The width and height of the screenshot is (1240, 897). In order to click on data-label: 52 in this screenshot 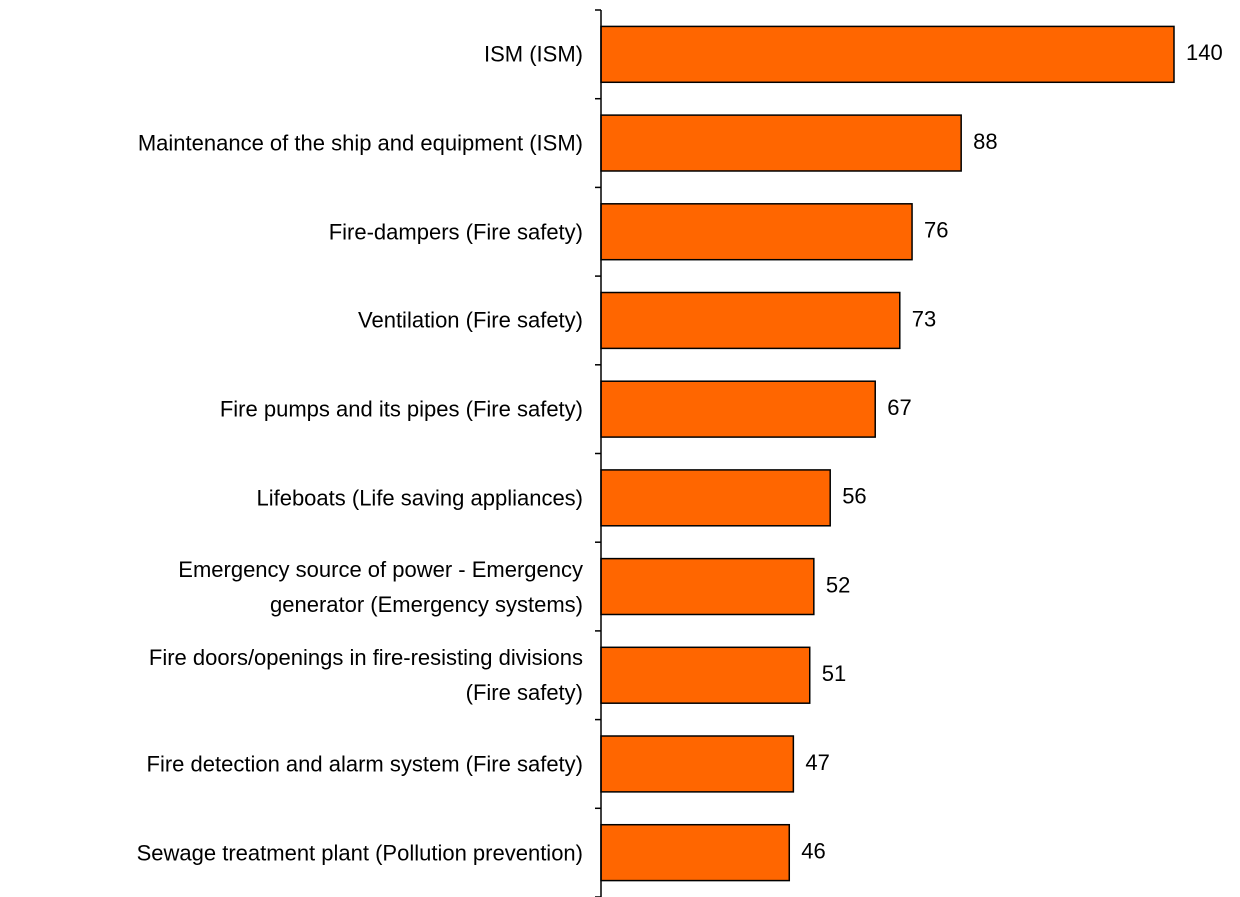, I will do `click(838, 584)`.